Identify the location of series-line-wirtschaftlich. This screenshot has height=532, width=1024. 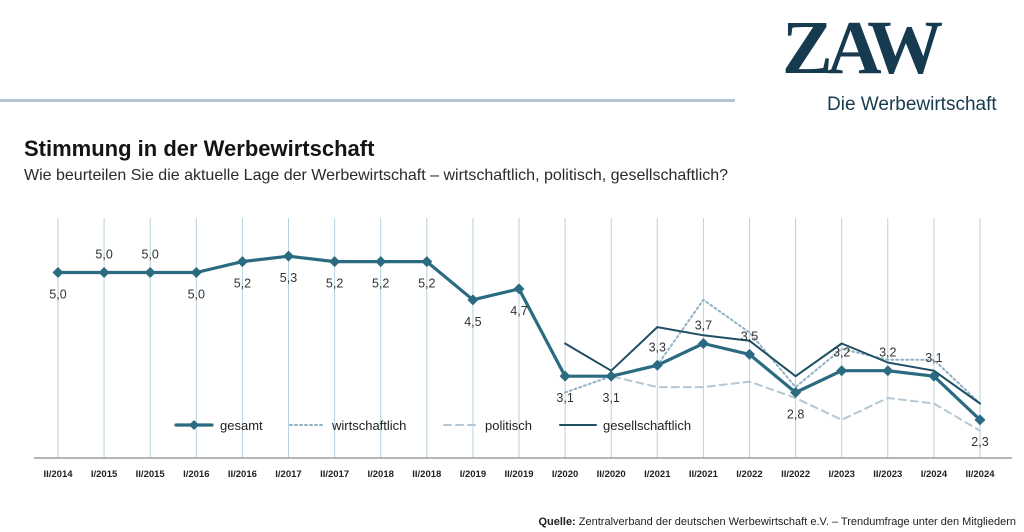
(772, 351).